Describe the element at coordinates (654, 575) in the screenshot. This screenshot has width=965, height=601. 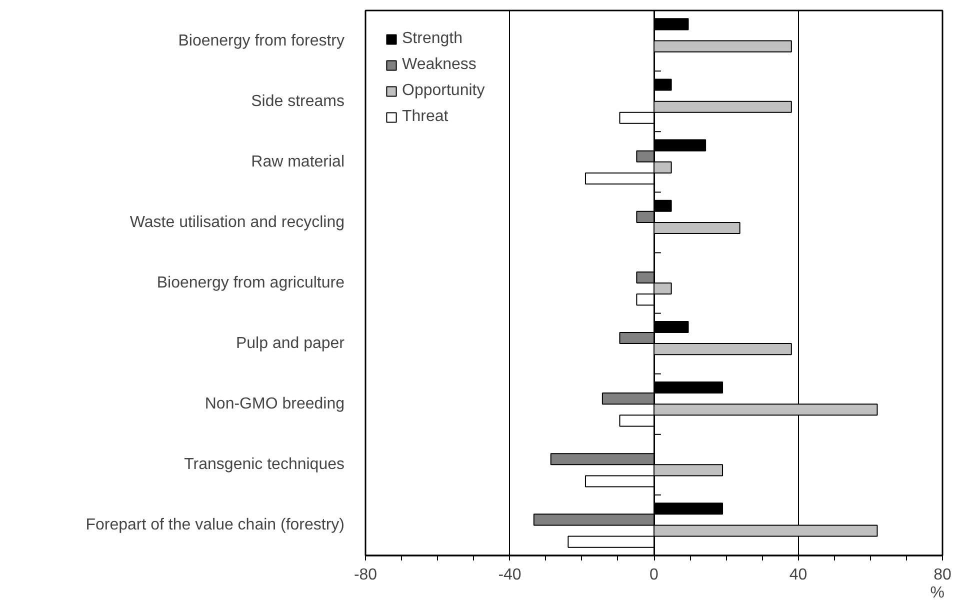
I see `x-tick-label: 0` at that location.